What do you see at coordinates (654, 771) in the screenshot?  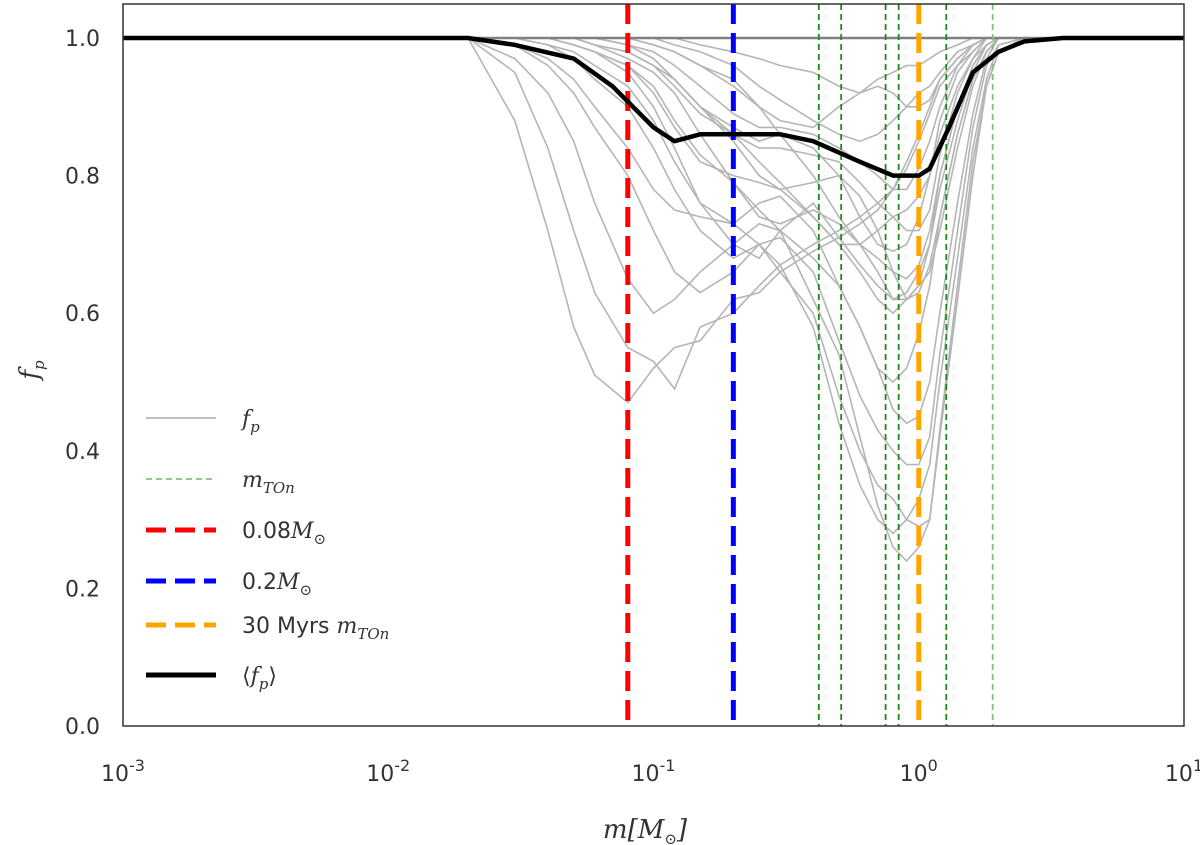 I see `x-tick-label-3: 10⁻¹` at bounding box center [654, 771].